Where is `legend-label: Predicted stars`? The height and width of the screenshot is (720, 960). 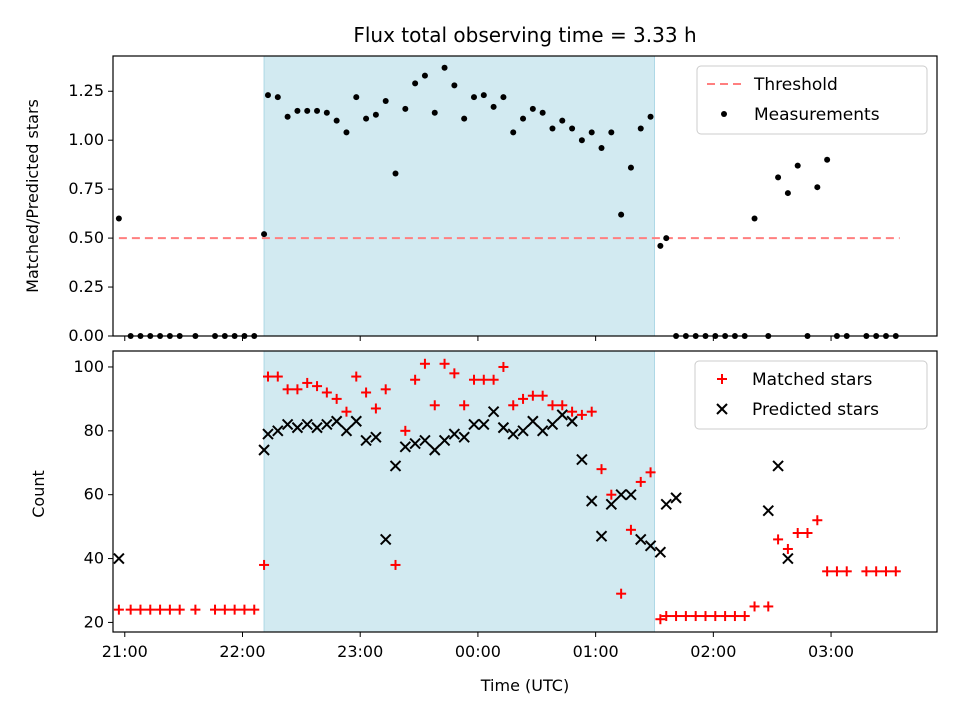
legend-label: Predicted stars is located at coordinates (815, 410).